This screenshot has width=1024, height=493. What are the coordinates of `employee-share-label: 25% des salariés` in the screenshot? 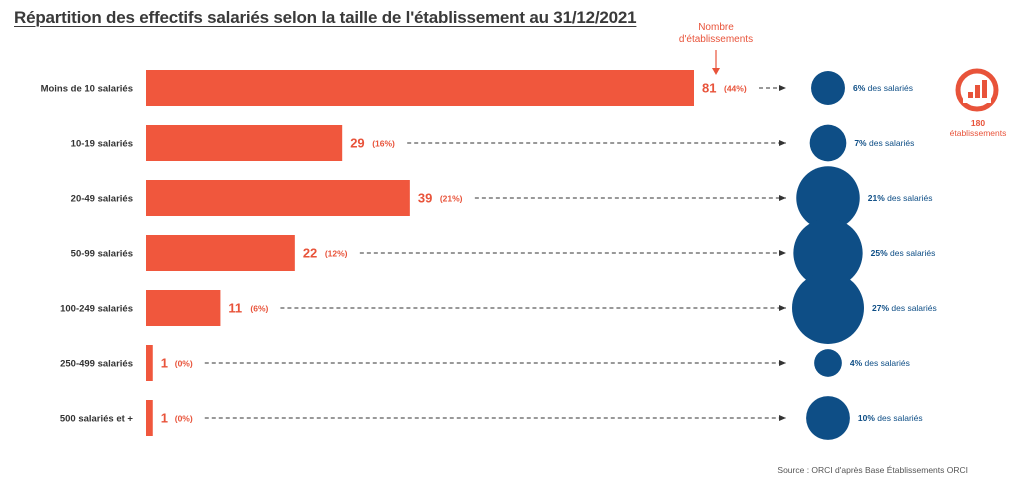 It's located at (903, 253).